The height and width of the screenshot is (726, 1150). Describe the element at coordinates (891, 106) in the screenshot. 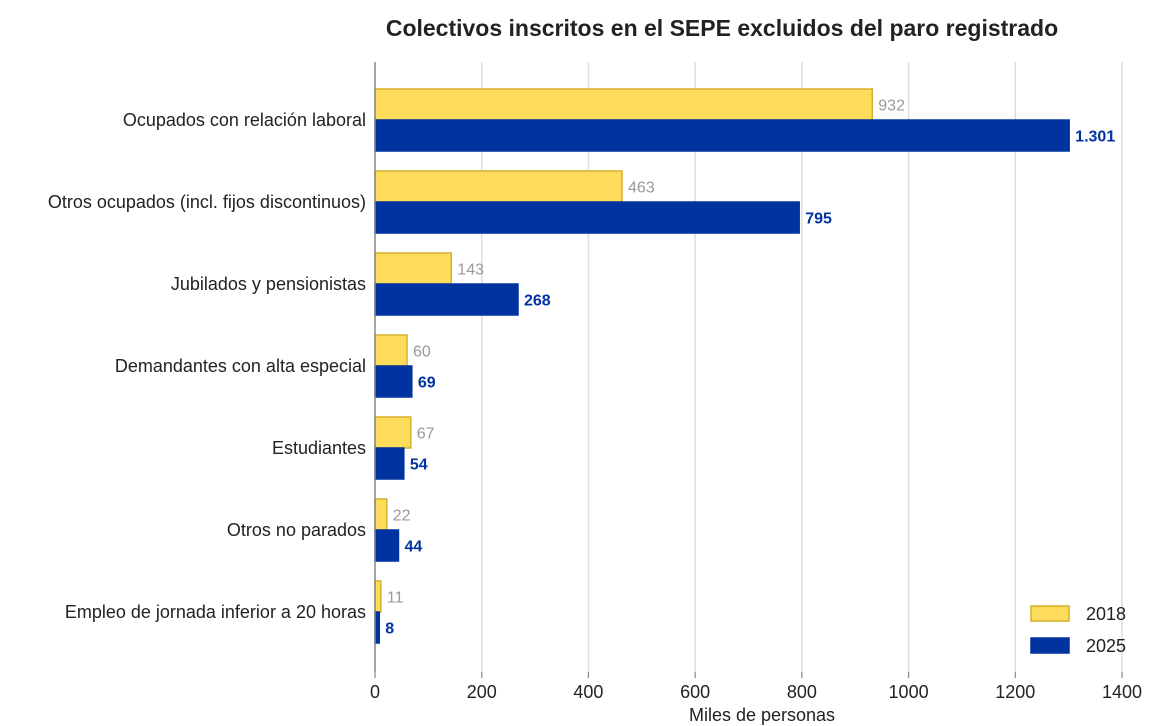

I see `value-label-2018: 932` at that location.